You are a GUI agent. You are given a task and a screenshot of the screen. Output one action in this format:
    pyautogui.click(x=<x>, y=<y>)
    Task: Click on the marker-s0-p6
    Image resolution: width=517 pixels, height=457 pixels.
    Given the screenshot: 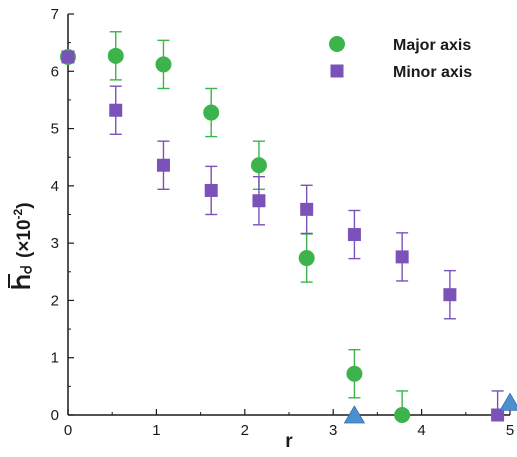 What is the action you would take?
    pyautogui.click(x=354, y=373)
    